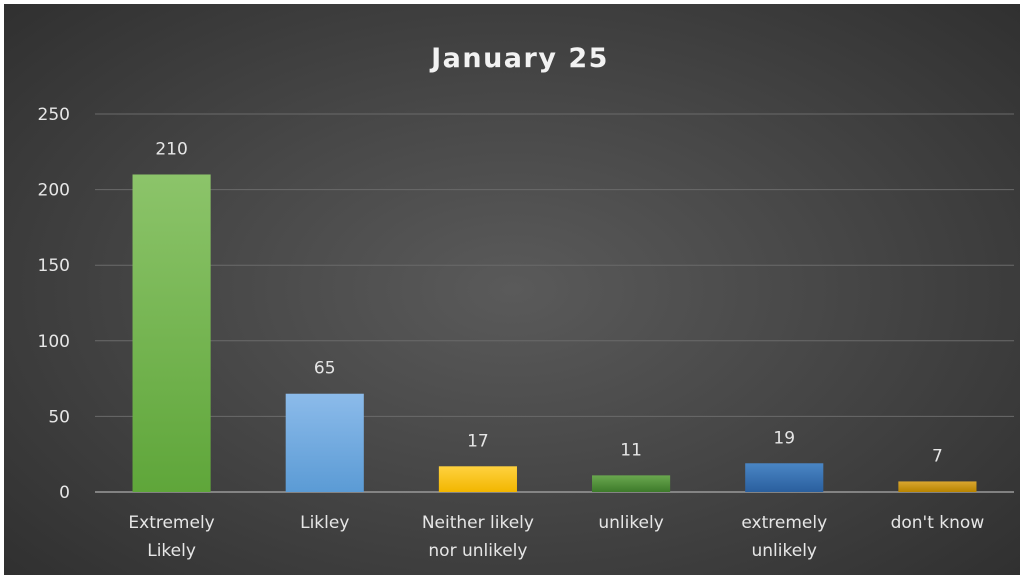  Describe the element at coordinates (477, 551) in the screenshot. I see `x-tick-label: nor unlikely` at that location.